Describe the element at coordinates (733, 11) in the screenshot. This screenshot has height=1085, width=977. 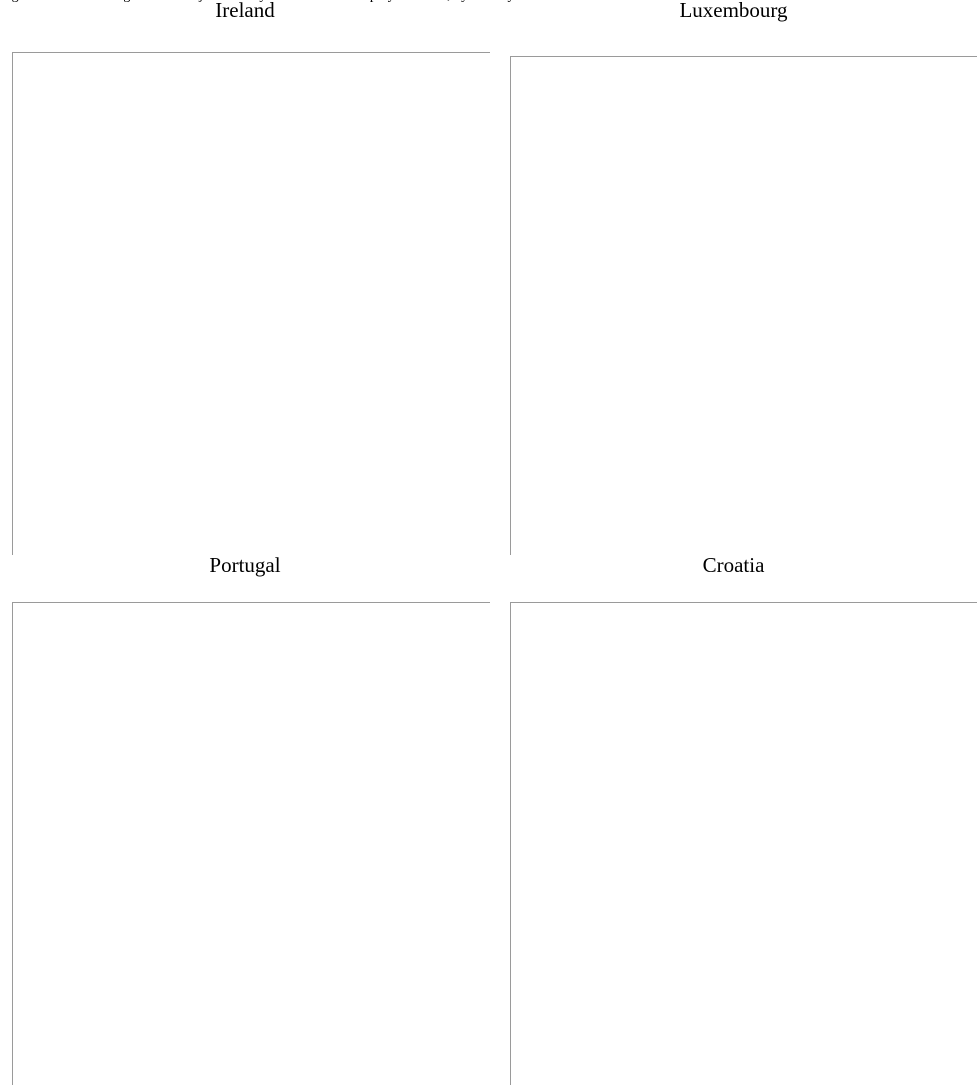
I see `chart-title: Luxembourg` at that location.